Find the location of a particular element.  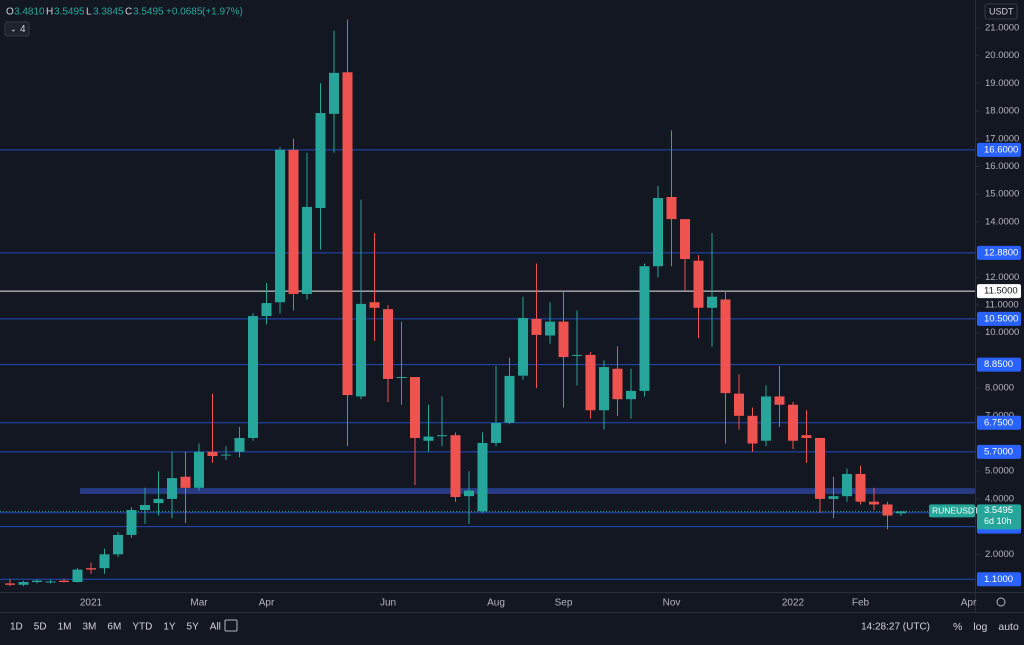

currency-button is located at coordinates (1001, 11).